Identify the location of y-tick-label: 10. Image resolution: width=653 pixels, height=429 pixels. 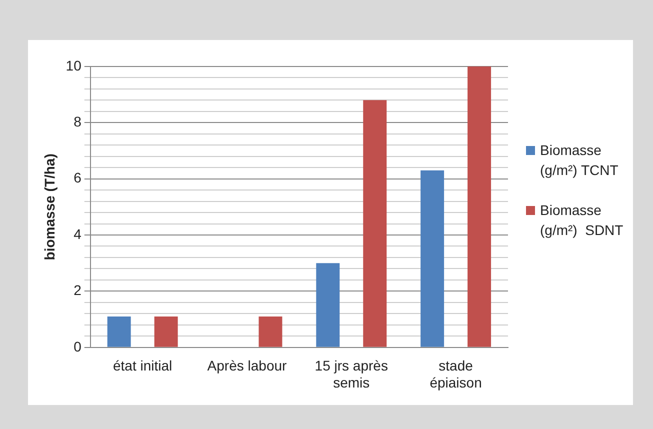
(74, 65).